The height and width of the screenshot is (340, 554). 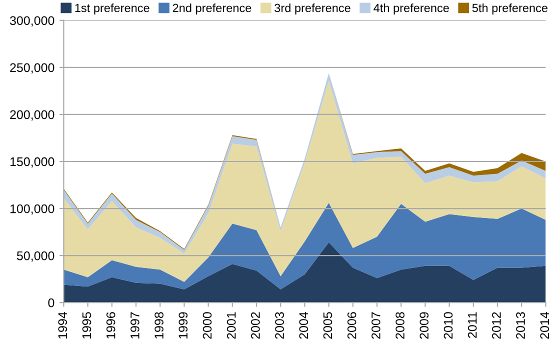 What do you see at coordinates (520, 325) in the screenshot?
I see `x-tick-label: 2013` at bounding box center [520, 325].